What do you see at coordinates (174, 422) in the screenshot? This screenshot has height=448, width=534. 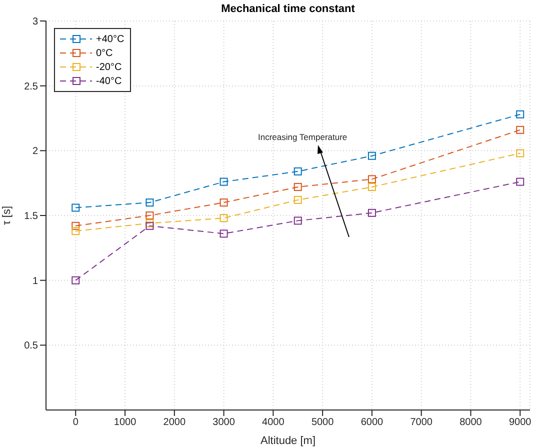 I see `x-tick-label: 2000` at bounding box center [174, 422].